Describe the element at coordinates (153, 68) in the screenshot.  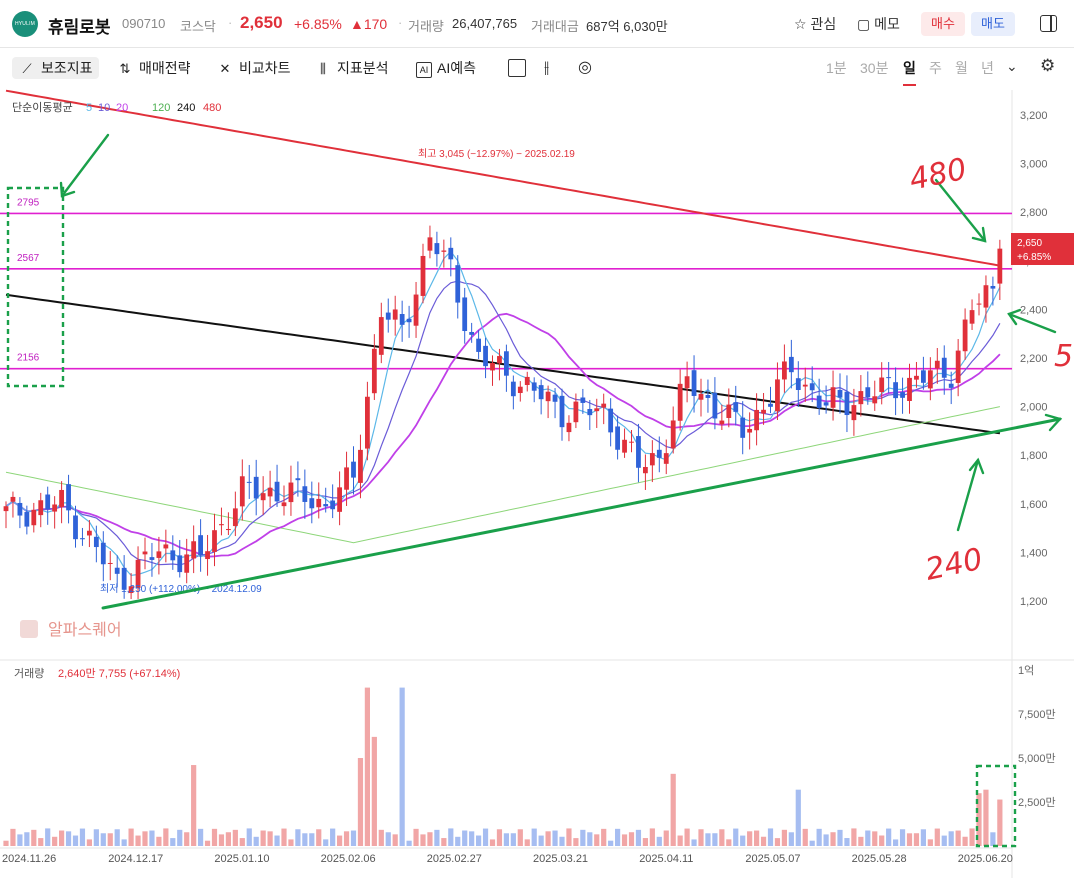
I see `strategy-button: ⇅ 매매전략` at that location.